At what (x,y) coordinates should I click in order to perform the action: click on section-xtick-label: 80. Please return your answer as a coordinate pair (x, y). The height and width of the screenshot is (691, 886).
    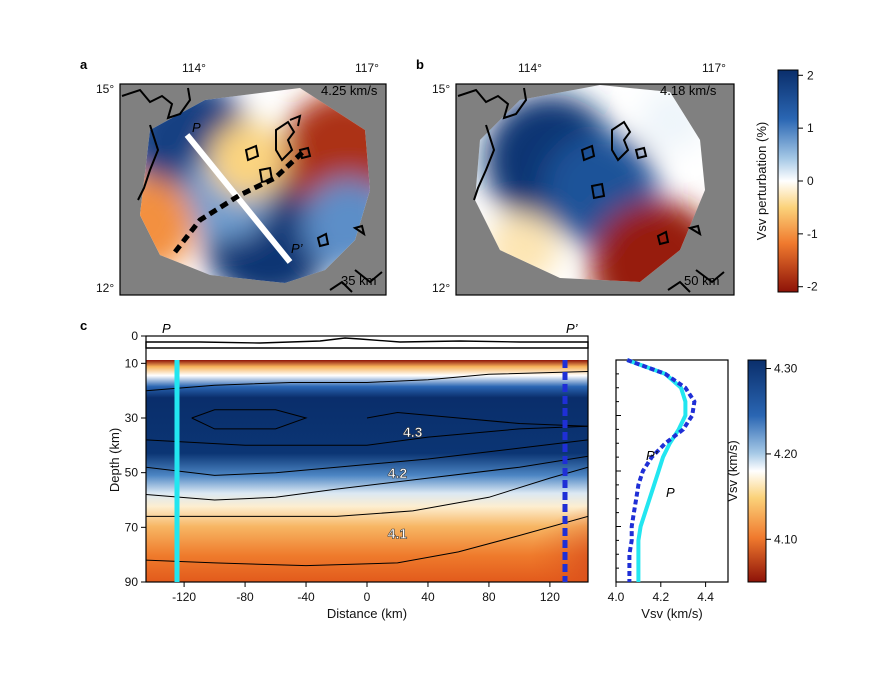
    Looking at the image, I should click on (489, 597).